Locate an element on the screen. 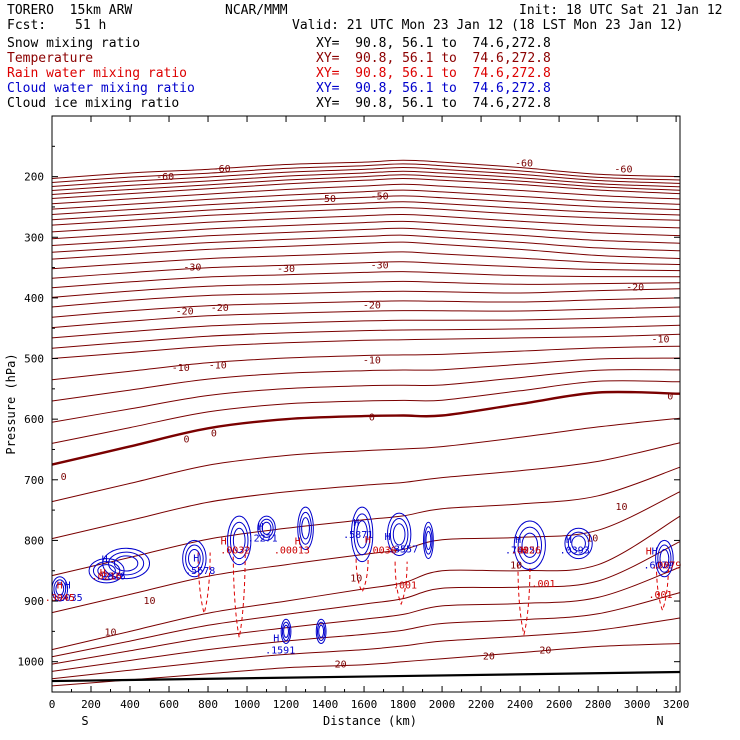 This screenshot has width=740, height=740. y-tick-label: 1000 is located at coordinates (31, 662).